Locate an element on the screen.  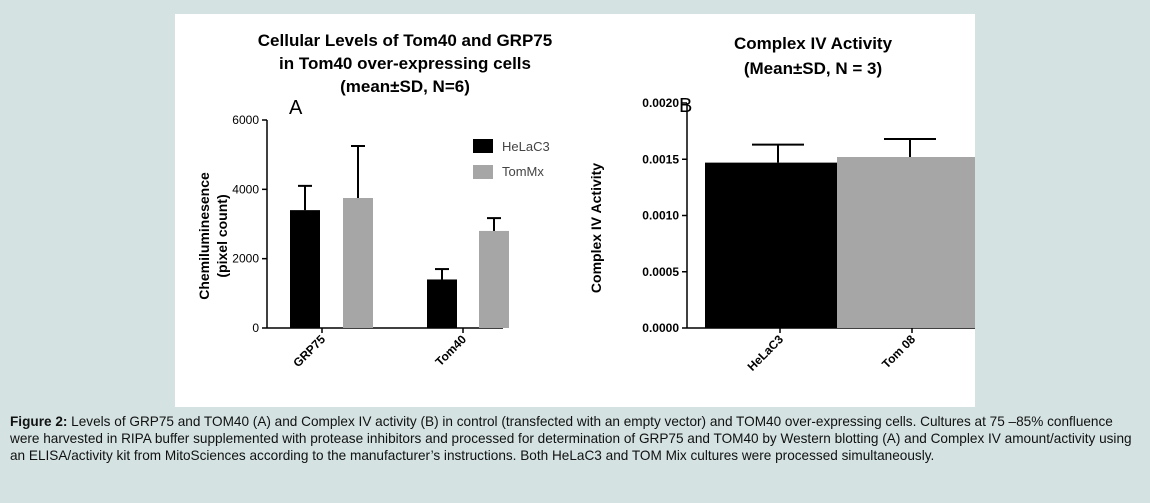
chart-b-x-tick-label: HeLaC3 is located at coordinates (766, 353).